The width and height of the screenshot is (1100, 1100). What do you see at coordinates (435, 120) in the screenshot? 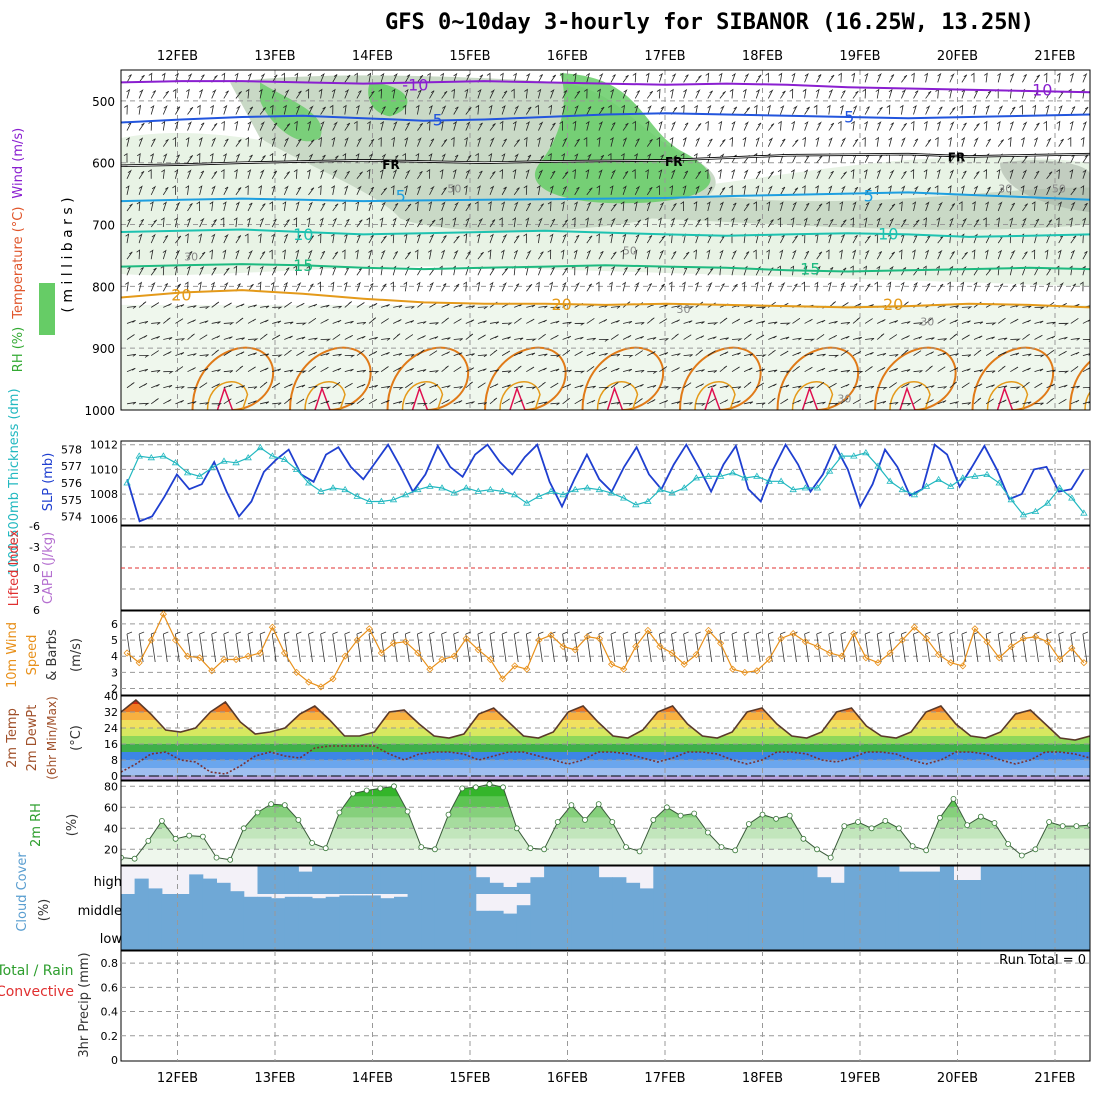
I see `contour-label: -5` at bounding box center [435, 120].